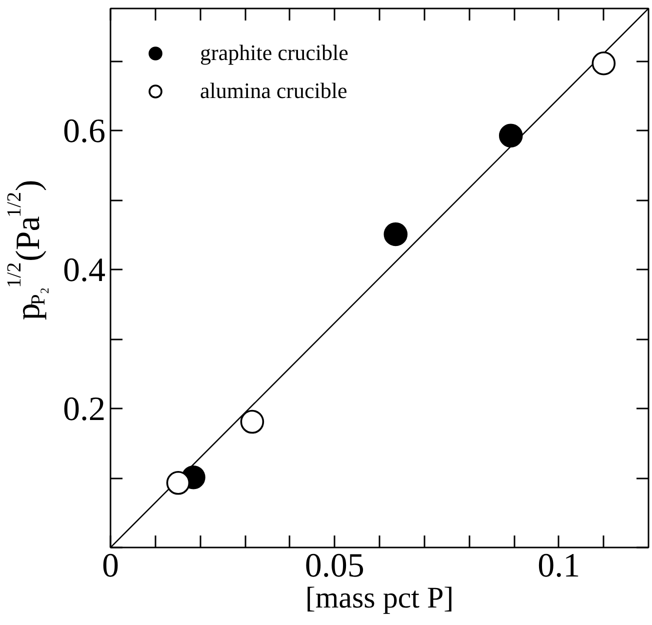 The width and height of the screenshot is (652, 625). I want to click on legend-label: graphite crucible, so click(274, 53).